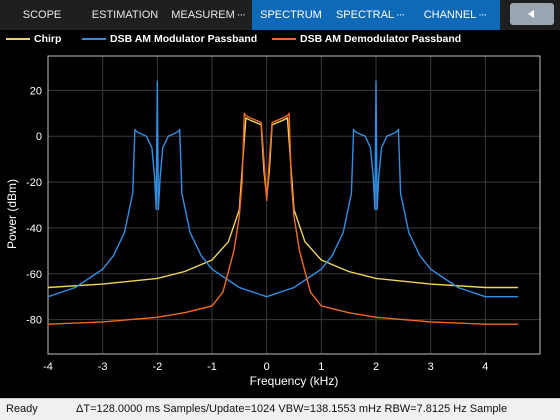 This screenshot has height=420, width=560. I want to click on x-tick-label: -1, so click(212, 367).